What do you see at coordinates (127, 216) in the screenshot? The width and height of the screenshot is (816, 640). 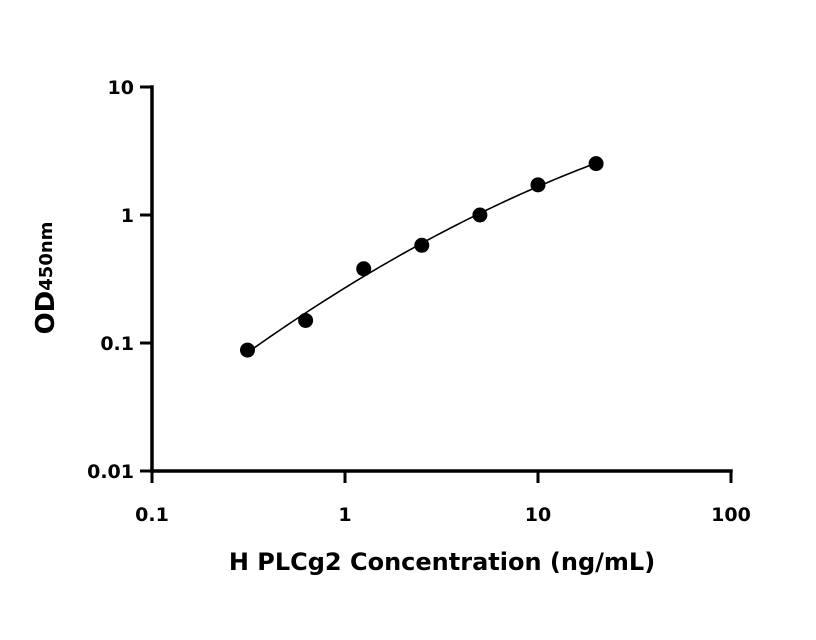 I see `y-tick-label: 1` at bounding box center [127, 216].